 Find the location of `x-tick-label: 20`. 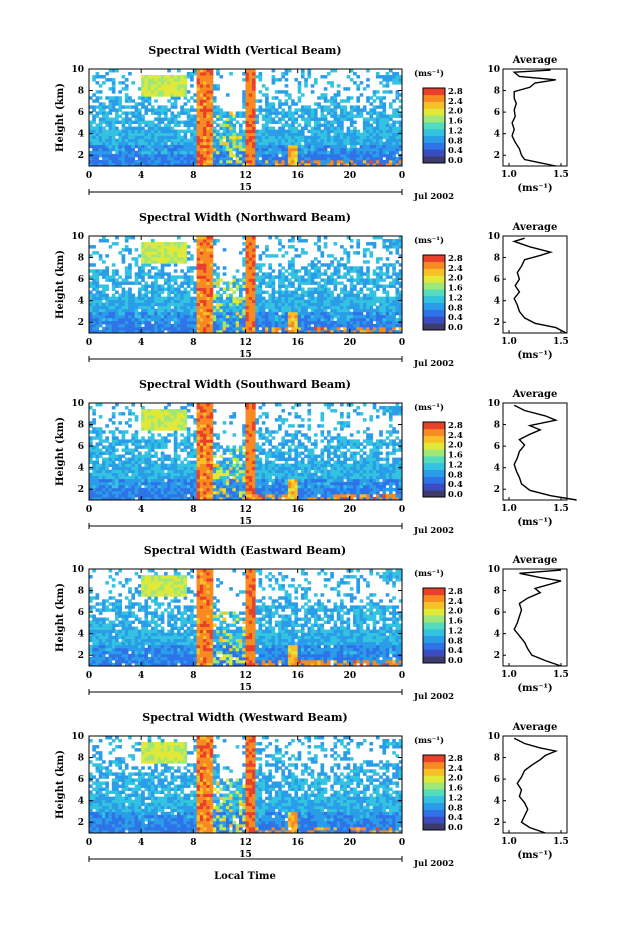

x-tick-label: 20 is located at coordinates (350, 343).